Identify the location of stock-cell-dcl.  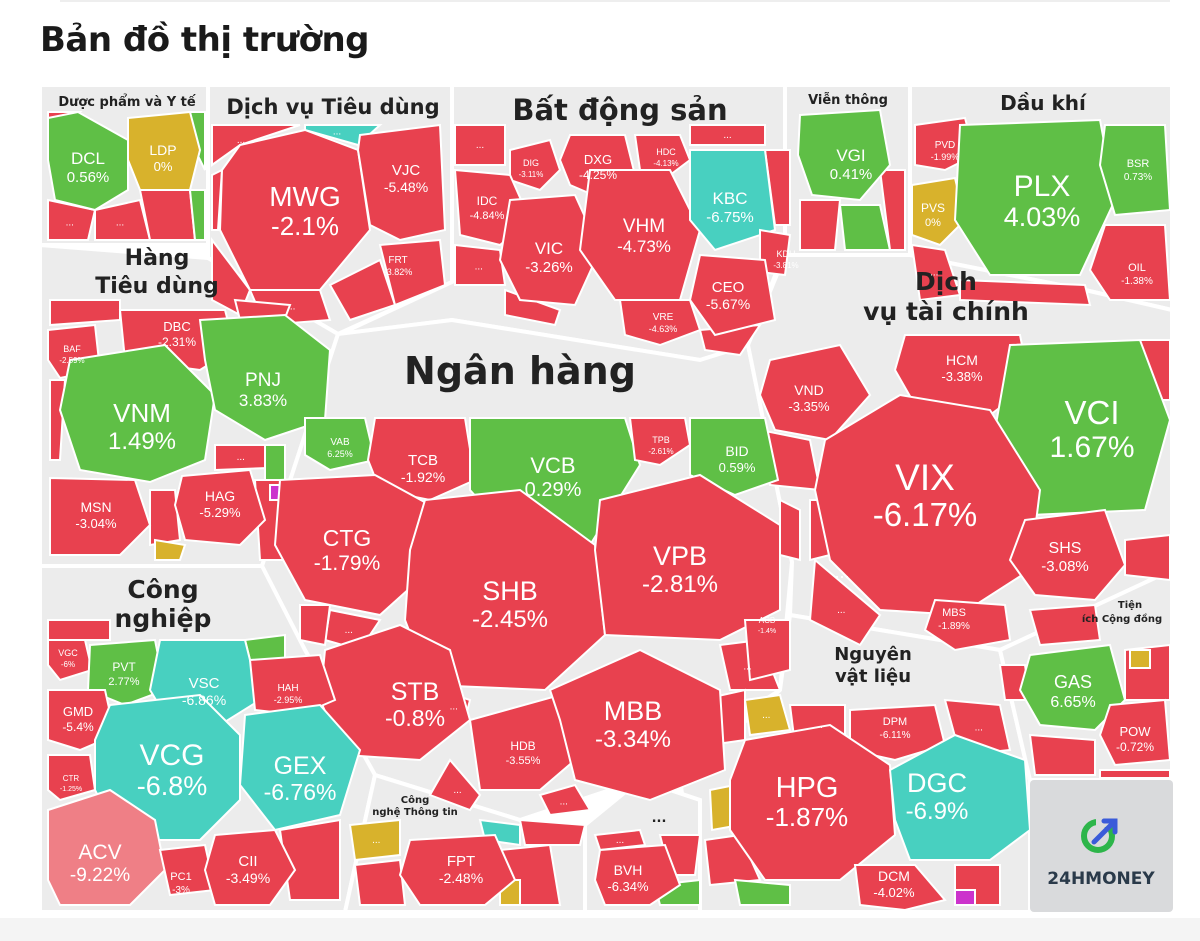
(88, 161).